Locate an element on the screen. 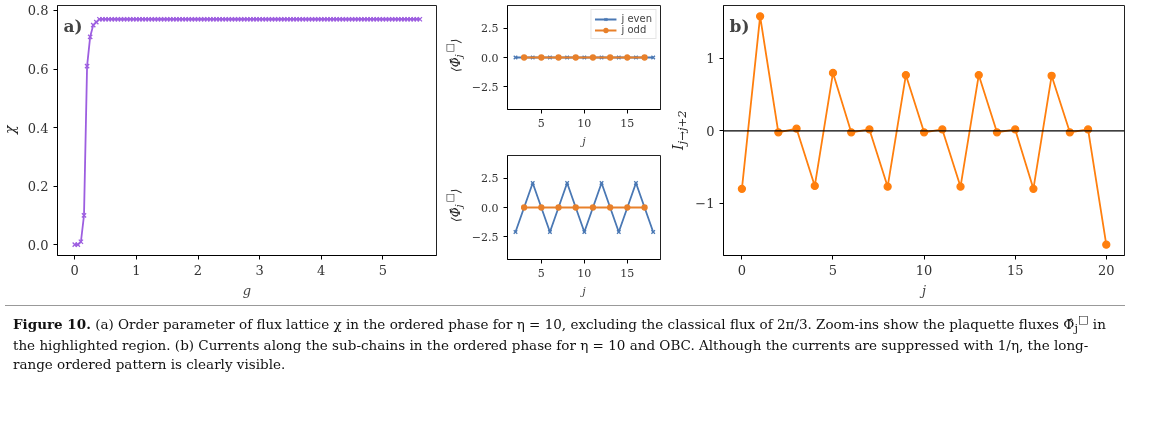  legend-label: j even is located at coordinates (636, 18).